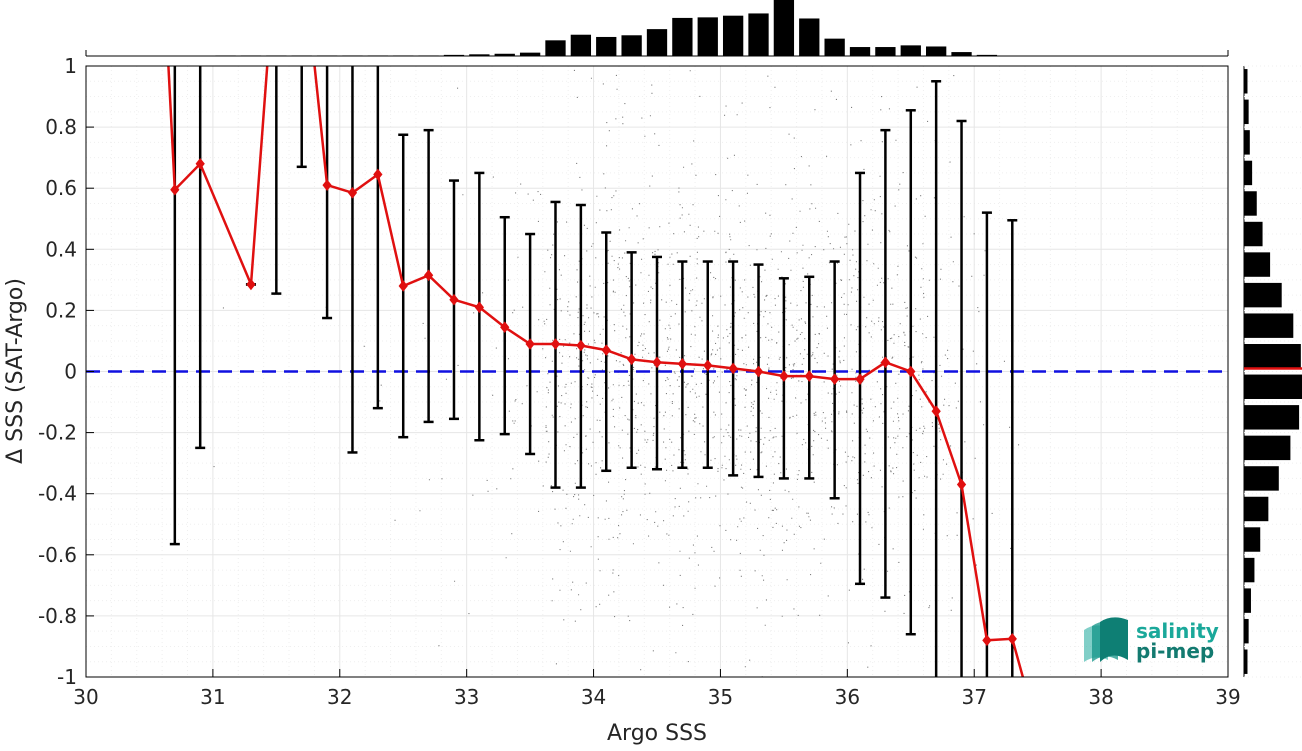  Describe the element at coordinates (85, 697) in the screenshot. I see `x-tick-label: 30` at that location.